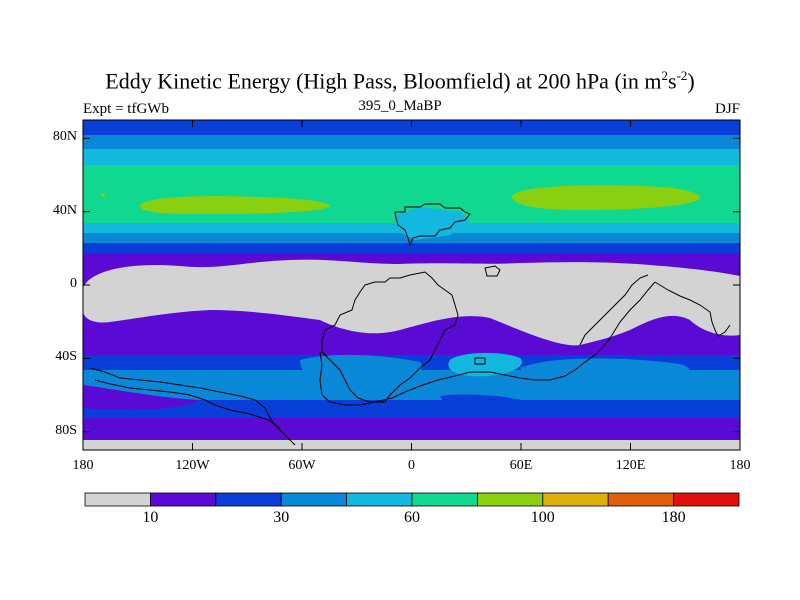 Image resolution: width=800 pixels, height=600 pixels. What do you see at coordinates (490, 405) in the screenshot?
I see `south-ocean-dark` at bounding box center [490, 405].